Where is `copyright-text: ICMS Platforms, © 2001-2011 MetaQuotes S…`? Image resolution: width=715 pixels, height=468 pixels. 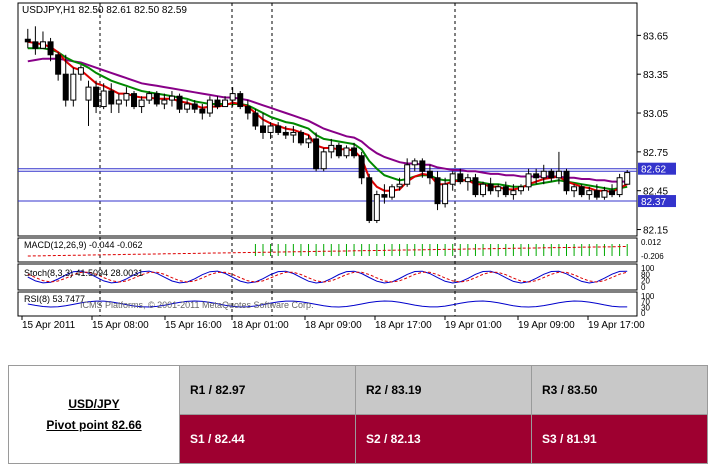 copyright-text: ICMS Platforms, © 2001-2011 MetaQuotes S… is located at coordinates (197, 305).